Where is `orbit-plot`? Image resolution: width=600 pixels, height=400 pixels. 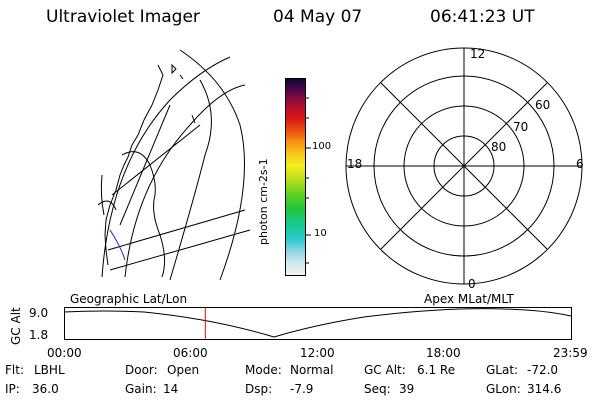
orbit-plot is located at coordinates (317, 323).